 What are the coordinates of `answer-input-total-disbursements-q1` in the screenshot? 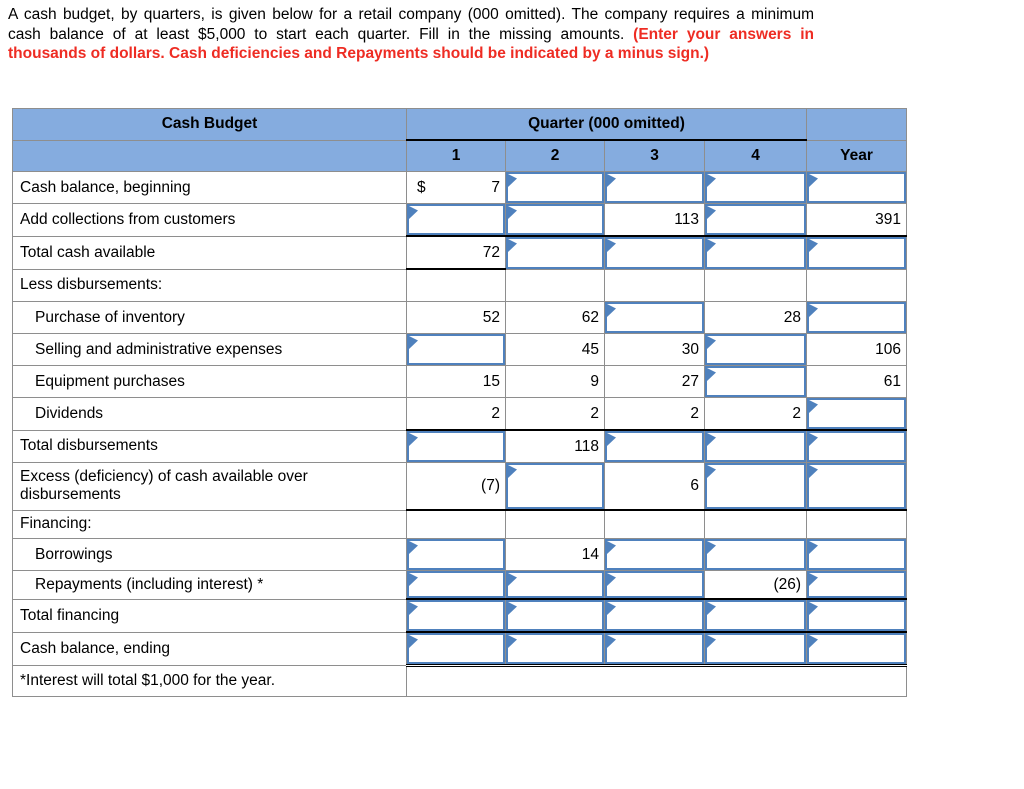 It's located at (456, 446).